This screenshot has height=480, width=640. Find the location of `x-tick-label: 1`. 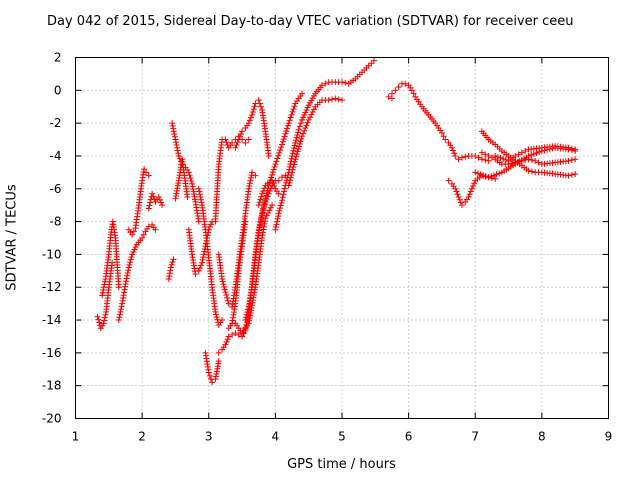

x-tick-label: 1 is located at coordinates (76, 437).